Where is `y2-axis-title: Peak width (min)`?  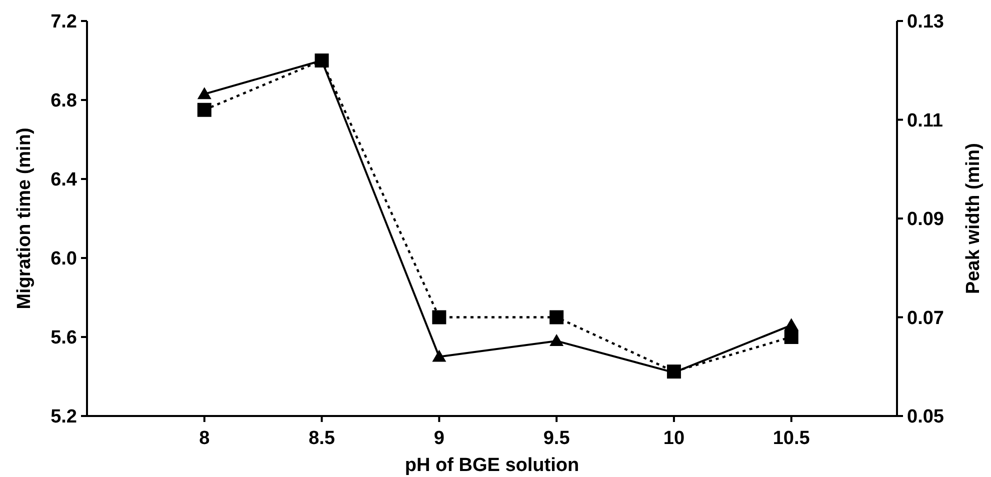 y2-axis-title: Peak width (min) is located at coordinates (973, 218).